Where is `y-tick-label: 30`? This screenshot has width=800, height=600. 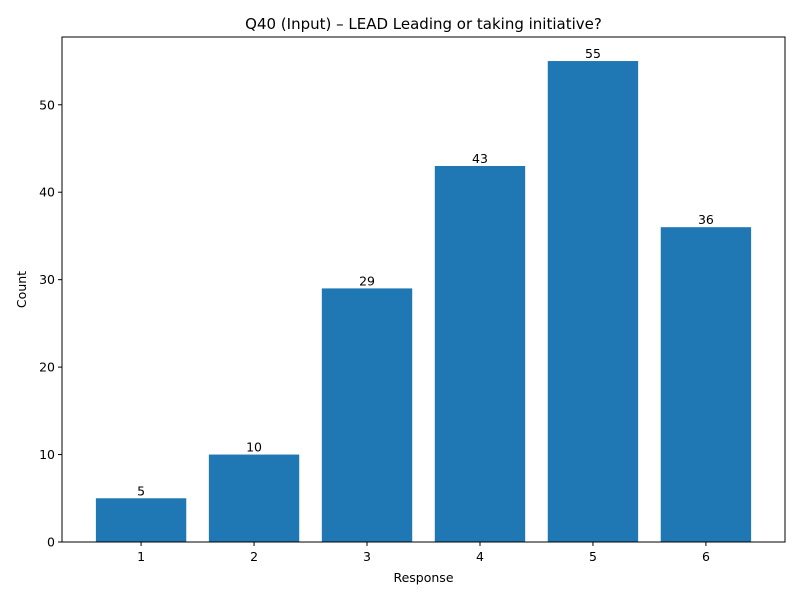
y-tick-label: 30 is located at coordinates (47, 279).